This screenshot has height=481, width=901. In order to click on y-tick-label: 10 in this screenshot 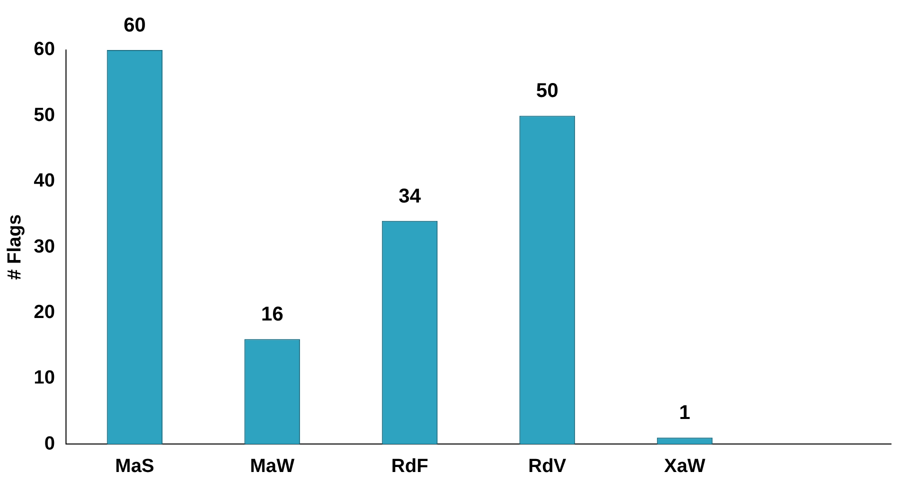, I will do `click(44, 378)`.